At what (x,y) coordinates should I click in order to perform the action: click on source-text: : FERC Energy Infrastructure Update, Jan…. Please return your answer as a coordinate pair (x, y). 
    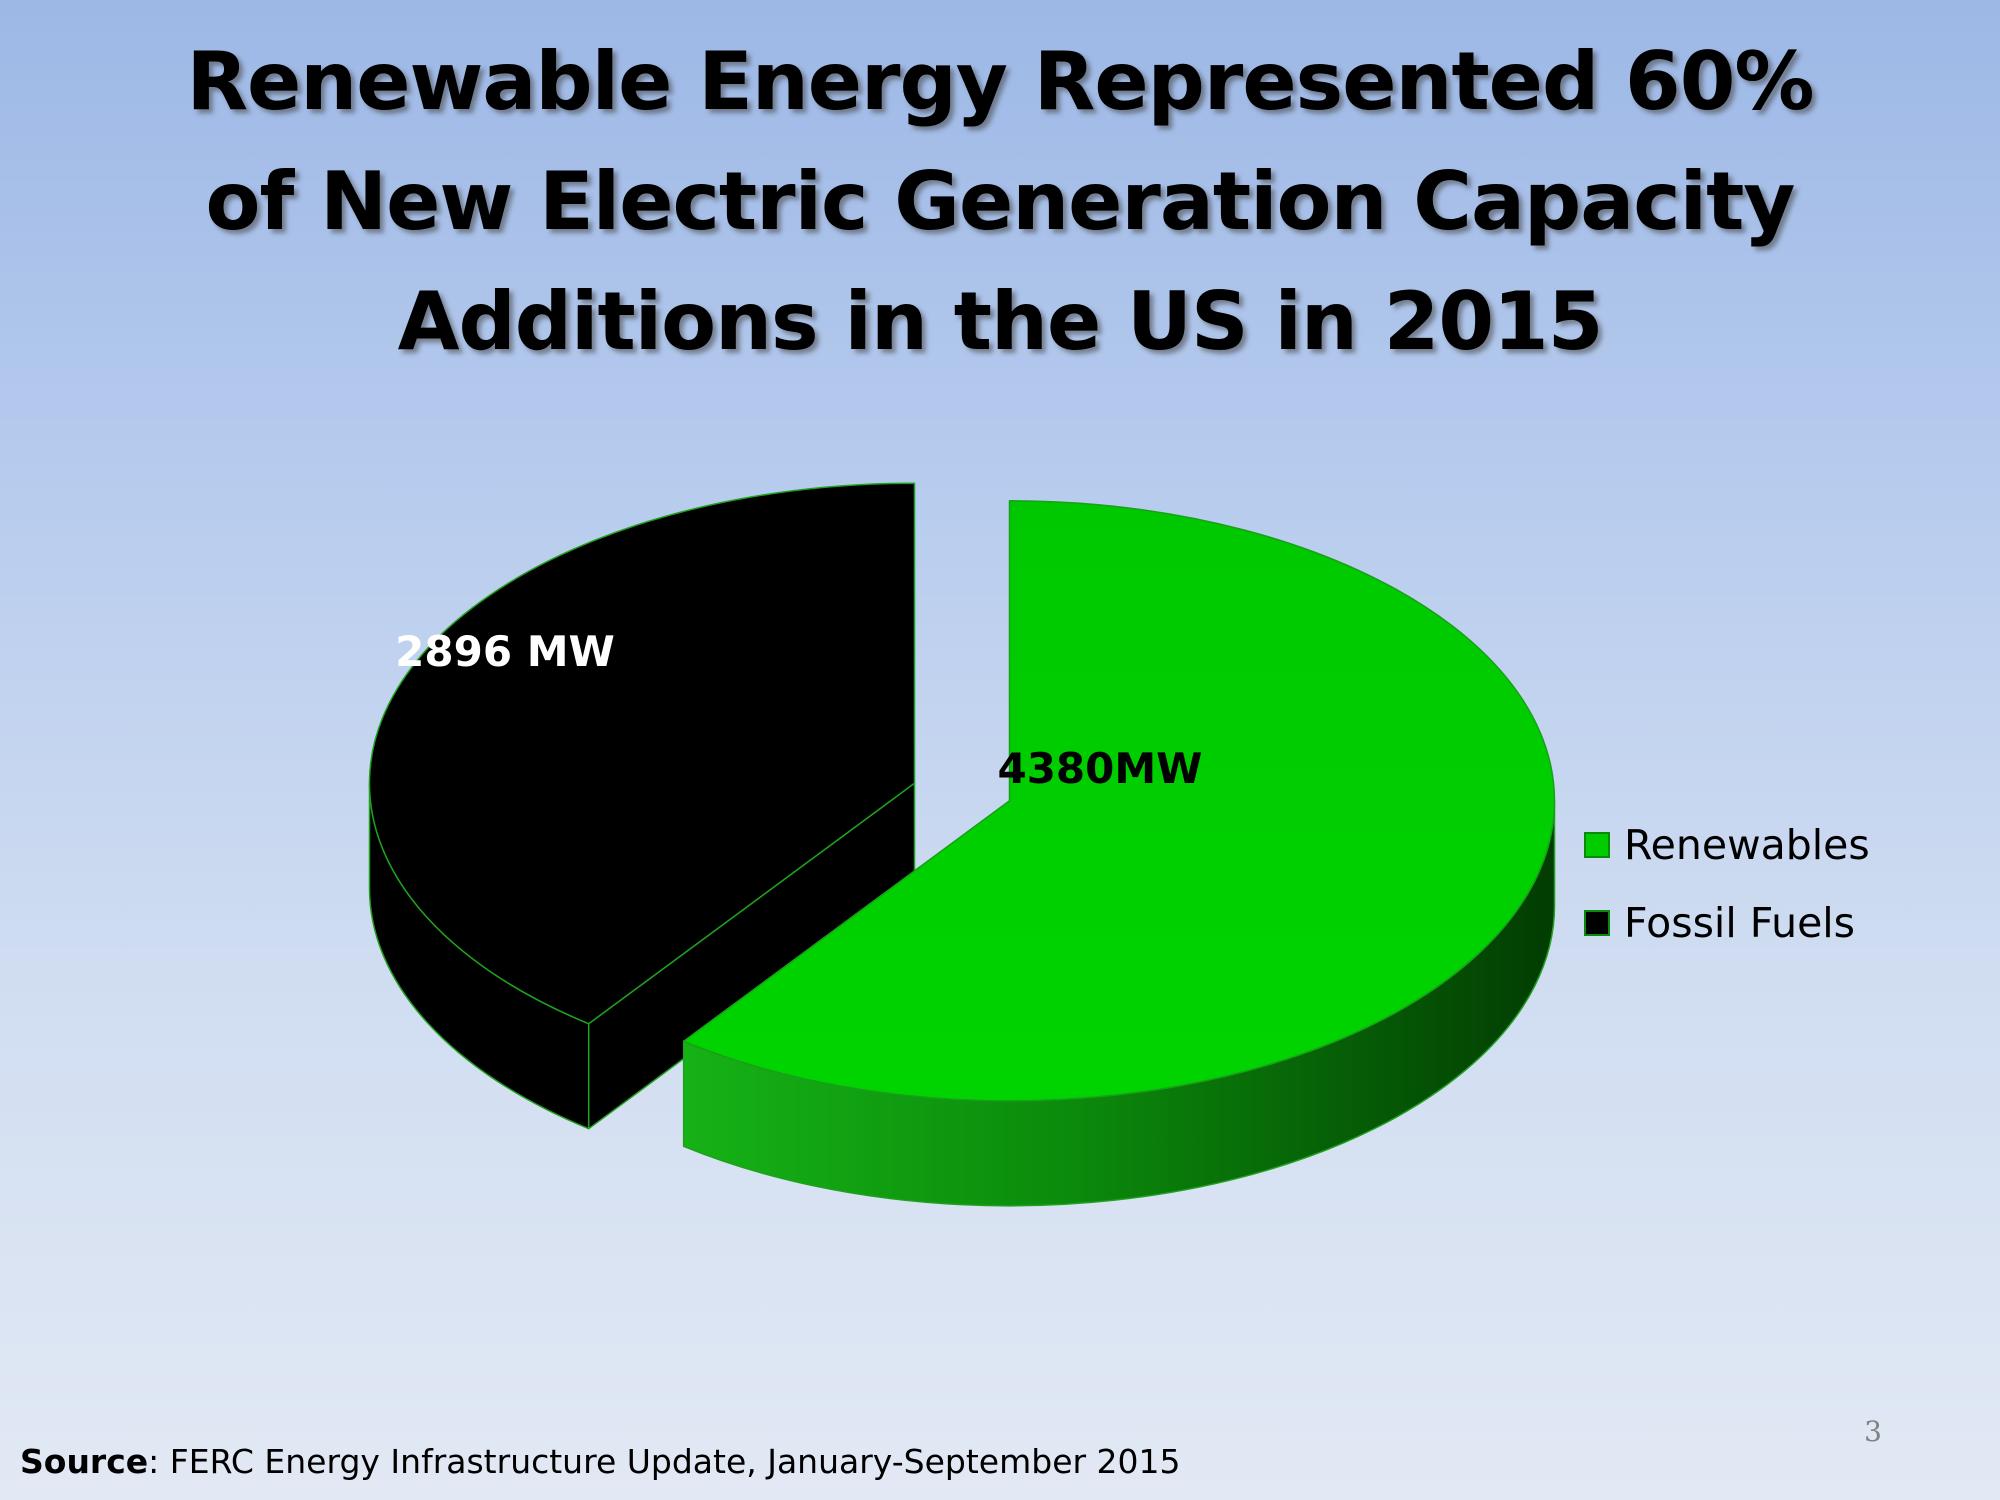
    Looking at the image, I should click on (664, 1461).